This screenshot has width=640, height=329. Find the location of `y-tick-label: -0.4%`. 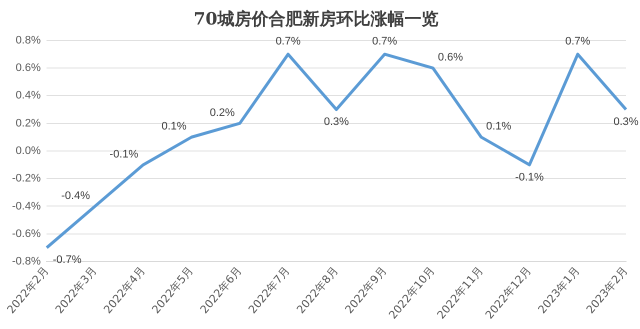

y-tick-label: -0.4% is located at coordinates (26, 206).